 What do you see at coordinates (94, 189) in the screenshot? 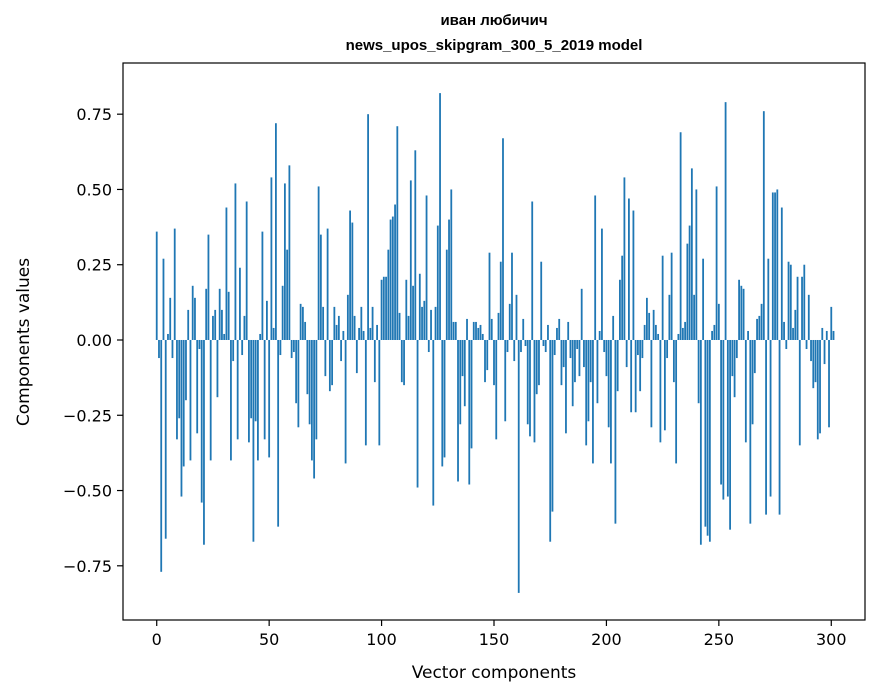
I see `y-tick-label: 0.50` at bounding box center [94, 189].